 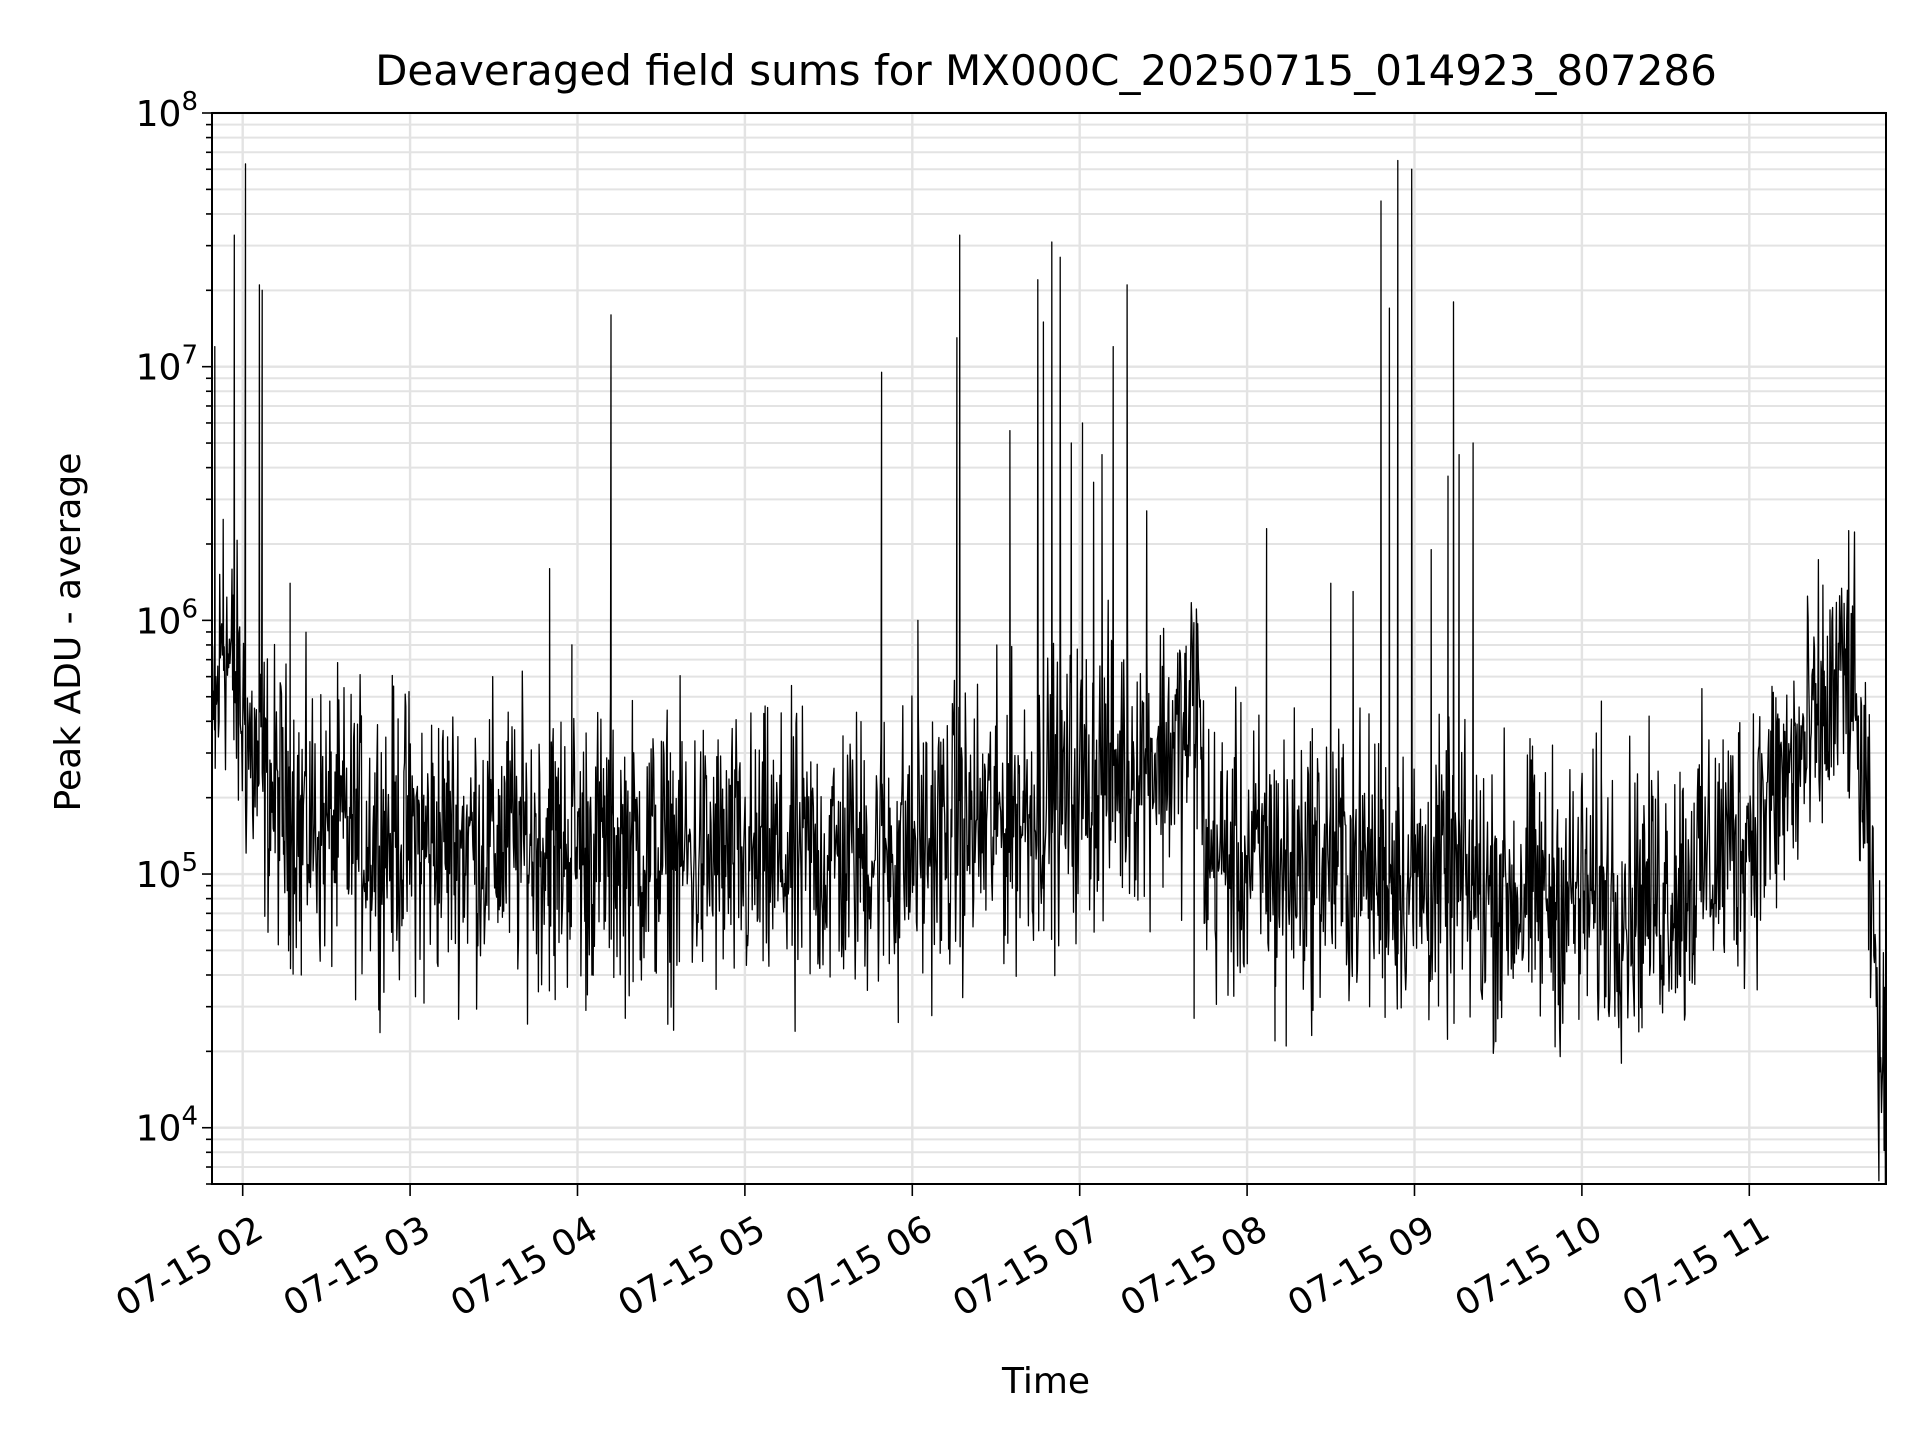 I want to click on y-axis-label: Peak ADU - average, so click(x=68, y=632).